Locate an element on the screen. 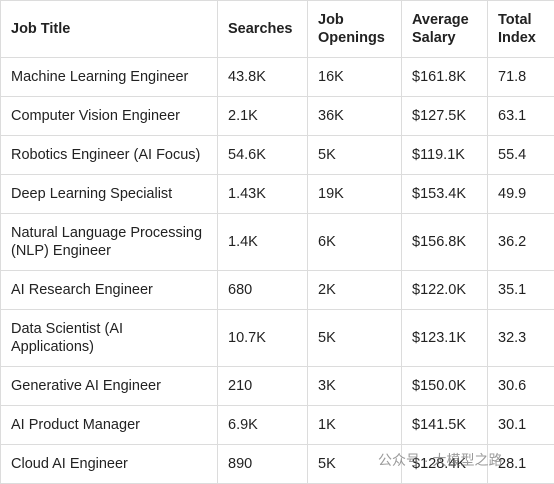 Image resolution: width=554 pixels, height=484 pixels. table-cell: Generative AI Engineer is located at coordinates (109, 386).